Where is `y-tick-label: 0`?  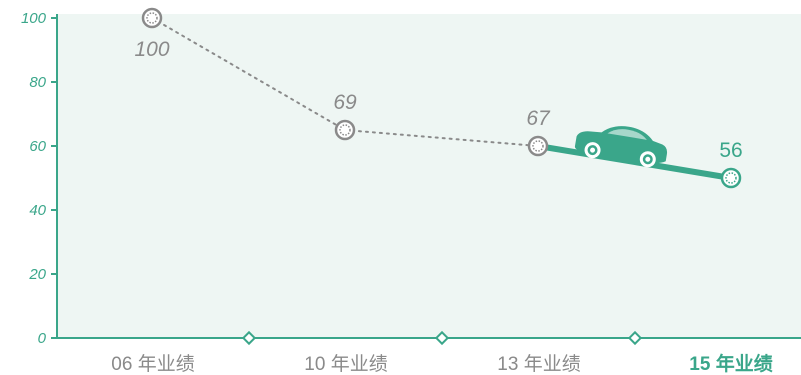
y-tick-label: 0 is located at coordinates (42, 338).